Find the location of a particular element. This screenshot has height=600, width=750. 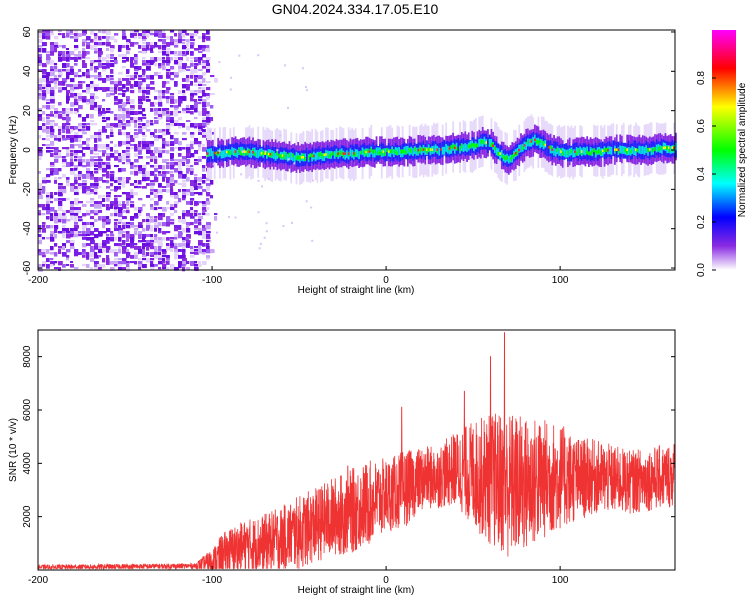

spectrogram-speck is located at coordinates (243, 151).